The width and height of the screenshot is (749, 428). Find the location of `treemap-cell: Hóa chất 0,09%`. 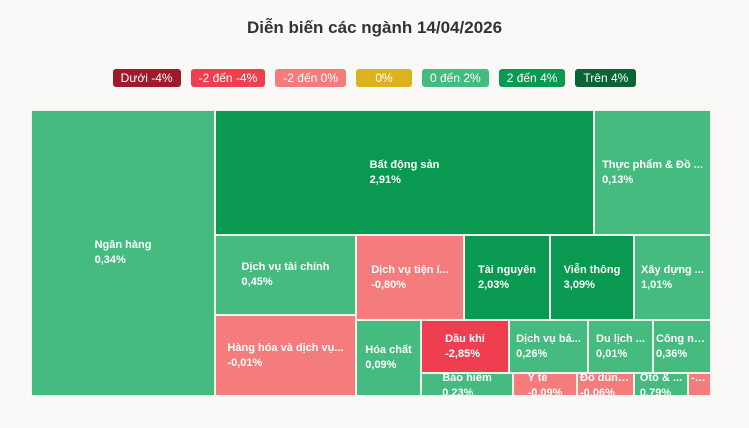

treemap-cell: Hóa chất 0,09% is located at coordinates (388, 358).